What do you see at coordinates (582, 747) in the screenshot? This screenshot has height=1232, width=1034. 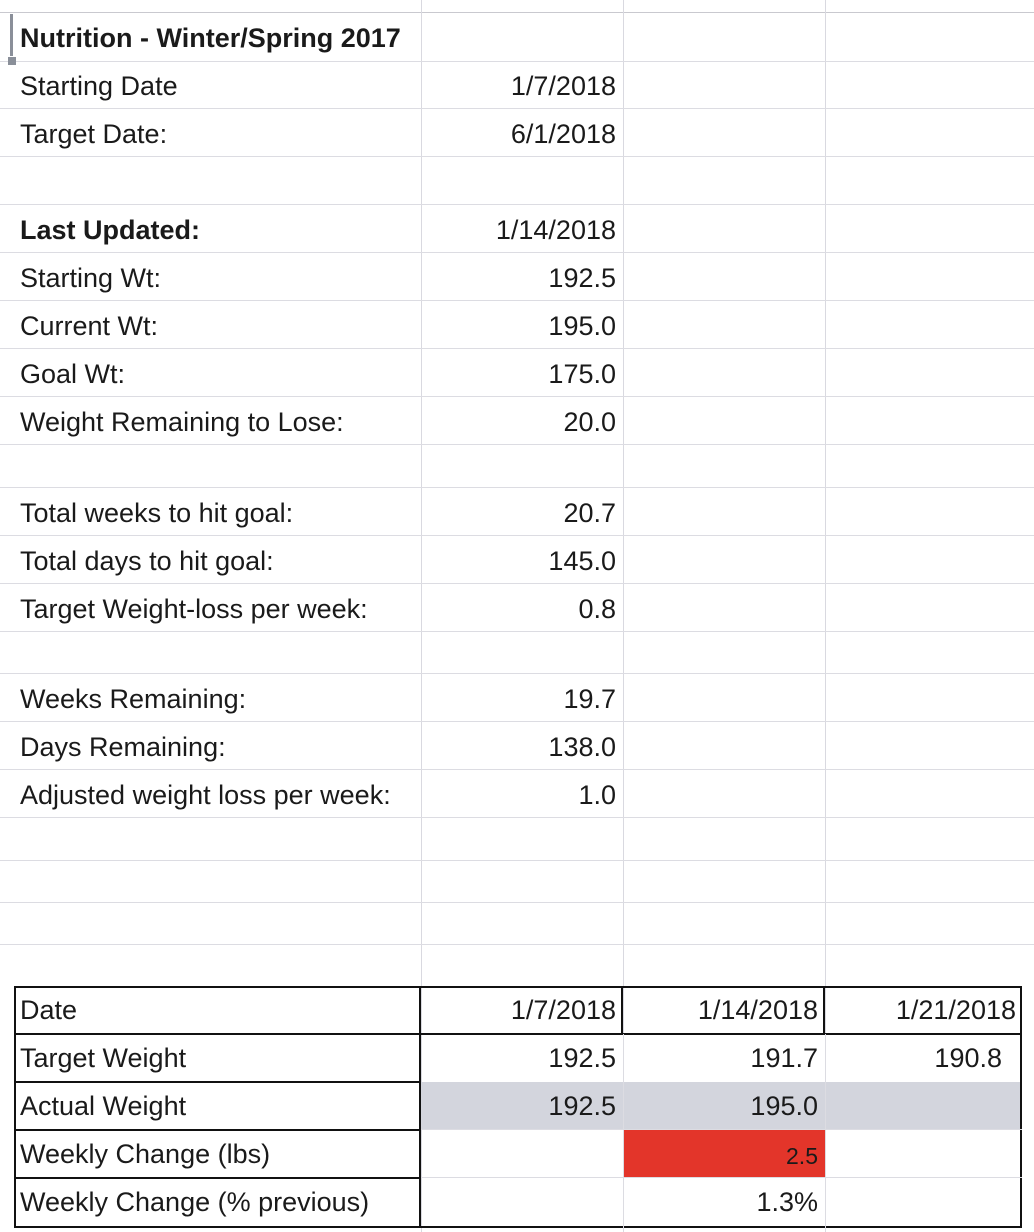 I see `summary-value-days-remaining: 138.0` at bounding box center [582, 747].